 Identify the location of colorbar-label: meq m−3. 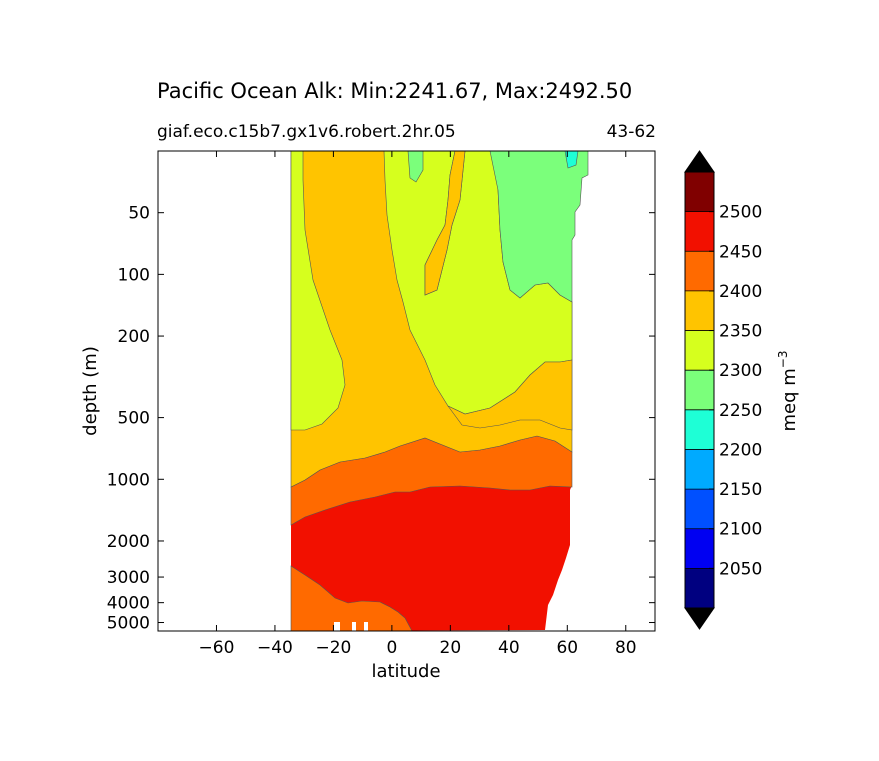
(788, 391).